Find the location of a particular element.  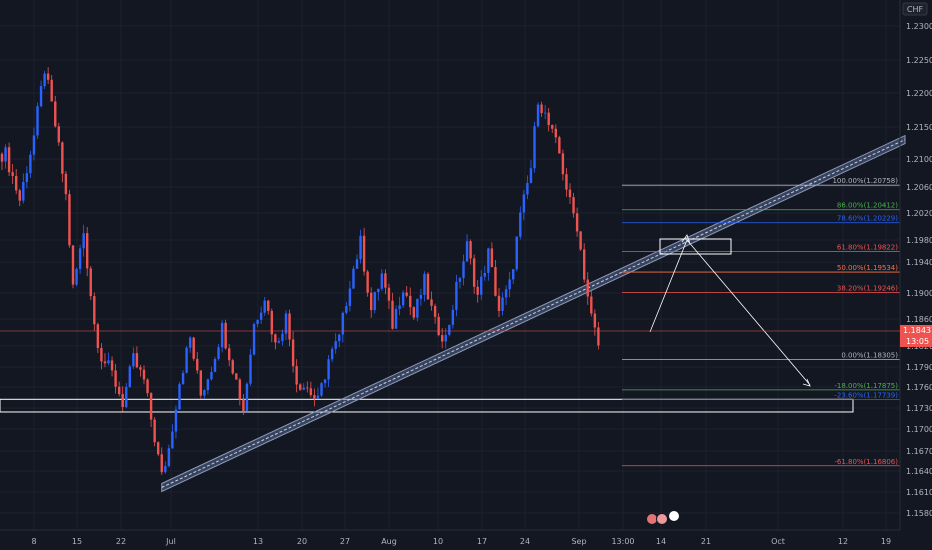

countdown-value: 13:05 is located at coordinates (917, 341).